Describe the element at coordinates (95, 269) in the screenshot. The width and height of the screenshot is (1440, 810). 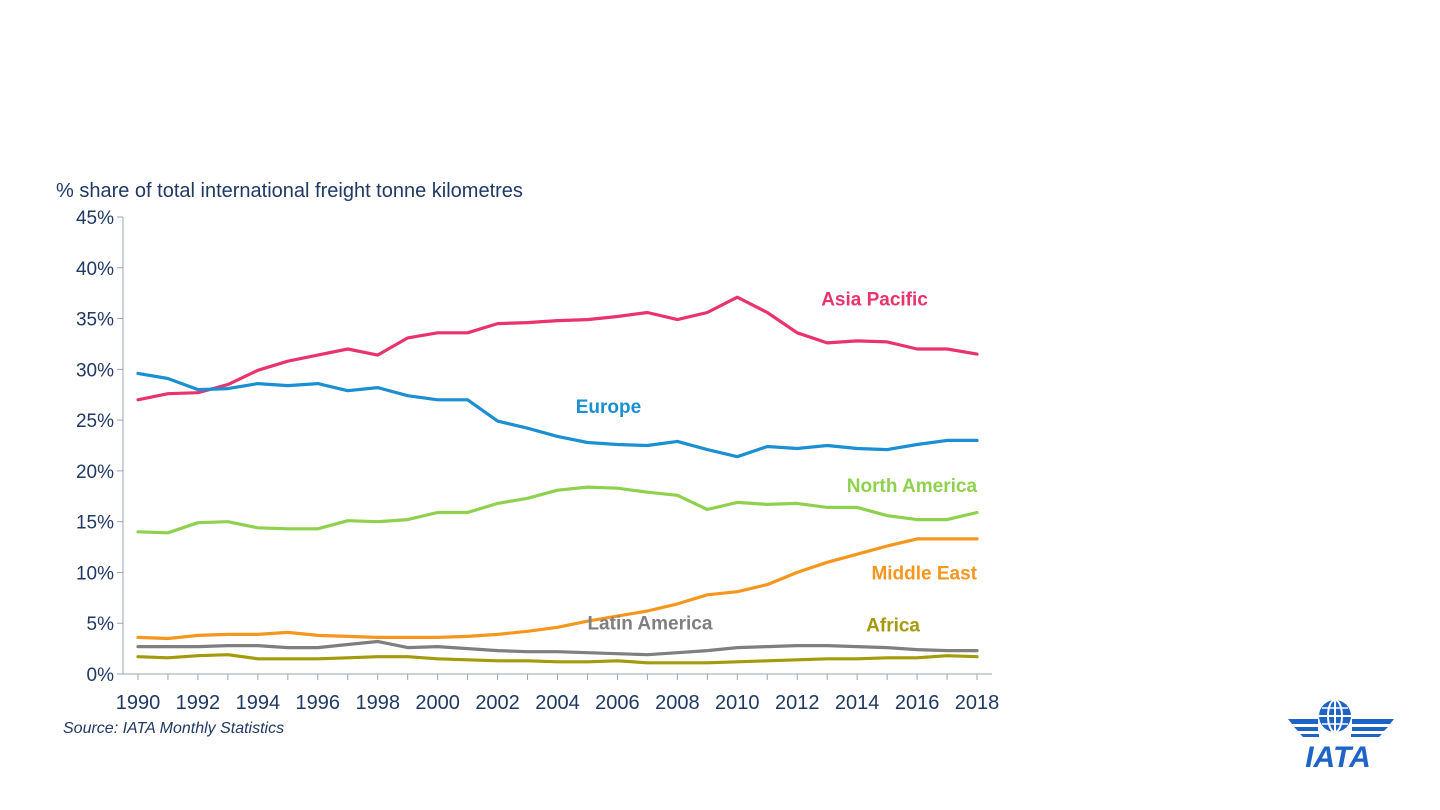
I see `y-tick-label: 40%` at that location.